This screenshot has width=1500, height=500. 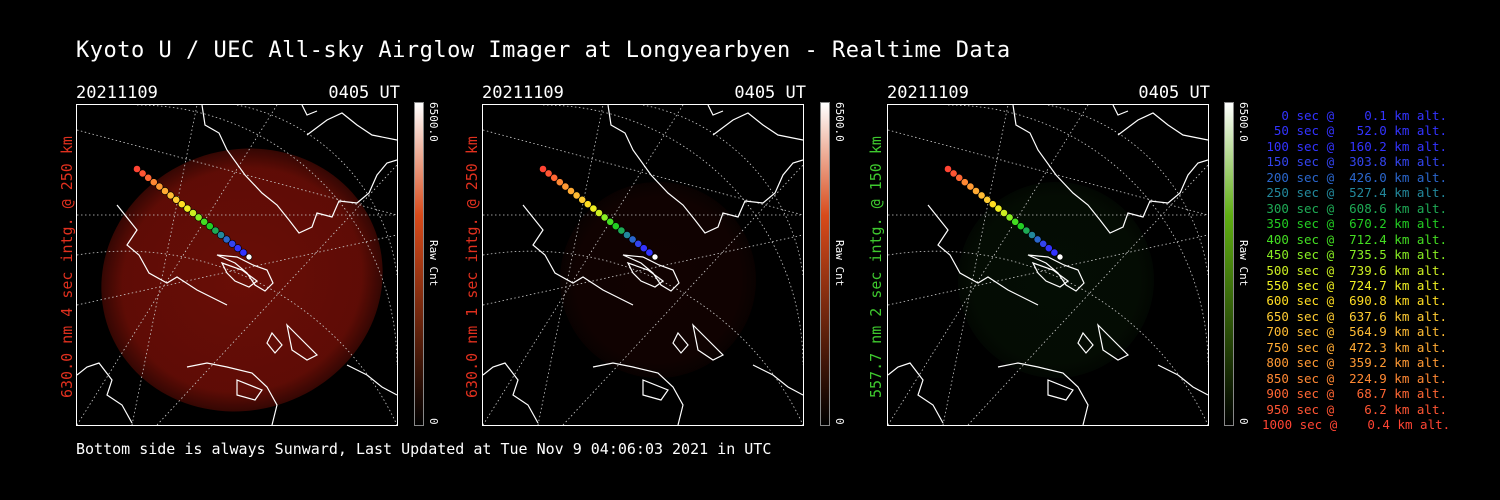 What do you see at coordinates (117, 93) in the screenshot?
I see `panel-1-date: 20211109` at bounding box center [117, 93].